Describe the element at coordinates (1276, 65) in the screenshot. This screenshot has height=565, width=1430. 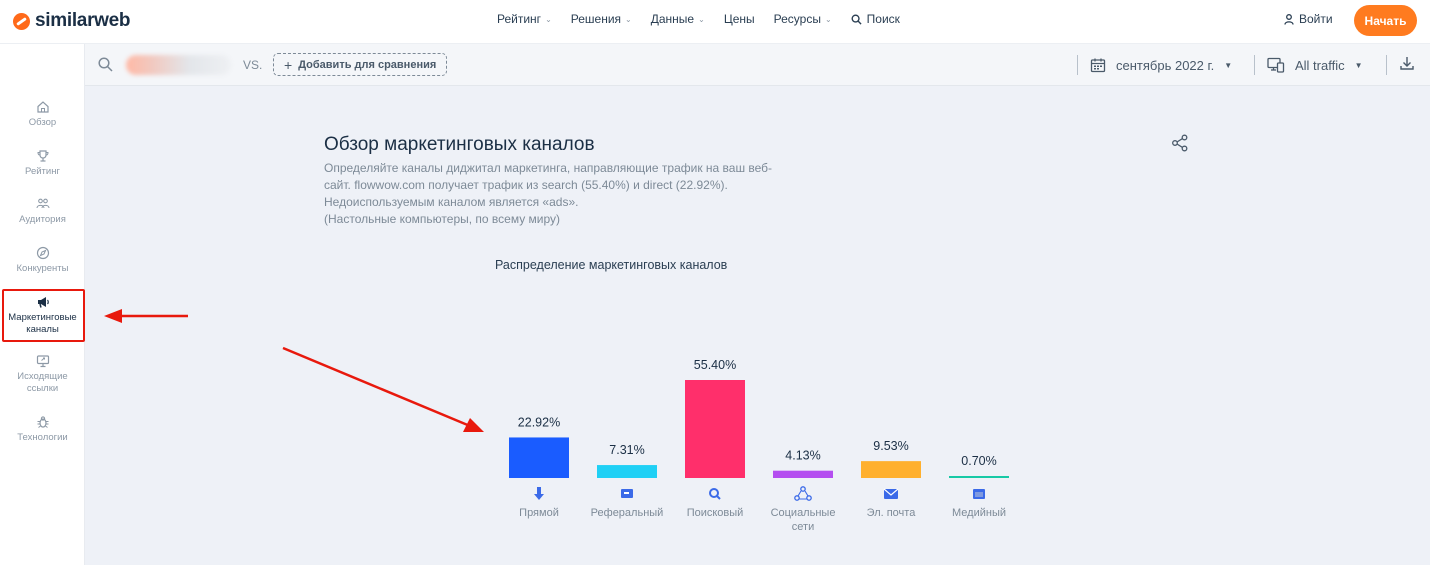
I see `devices-icon` at that location.